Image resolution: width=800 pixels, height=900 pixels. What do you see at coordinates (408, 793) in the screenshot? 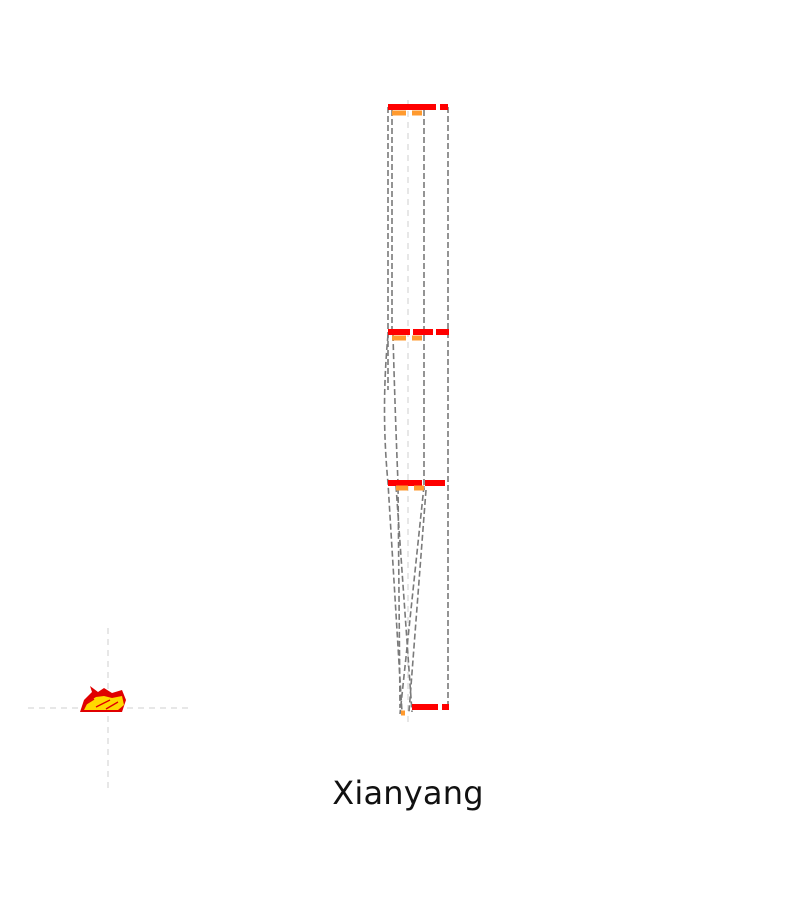
I see `city-label: Xianyang` at bounding box center [408, 793].